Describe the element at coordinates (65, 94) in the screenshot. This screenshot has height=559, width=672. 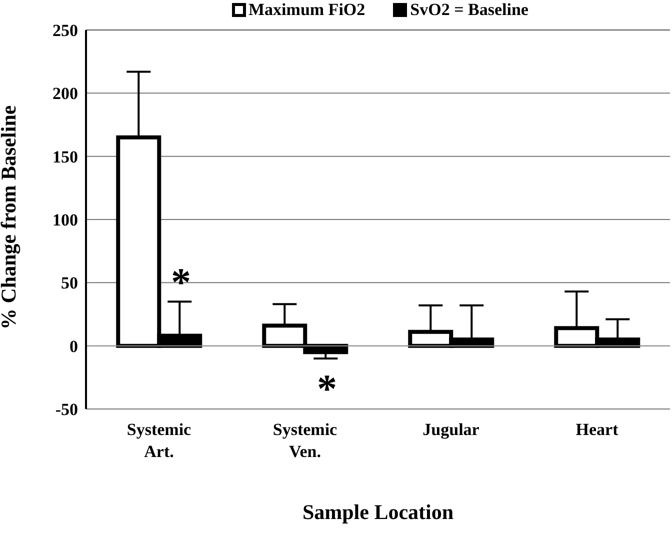
I see `y-tick-label: 200` at that location.